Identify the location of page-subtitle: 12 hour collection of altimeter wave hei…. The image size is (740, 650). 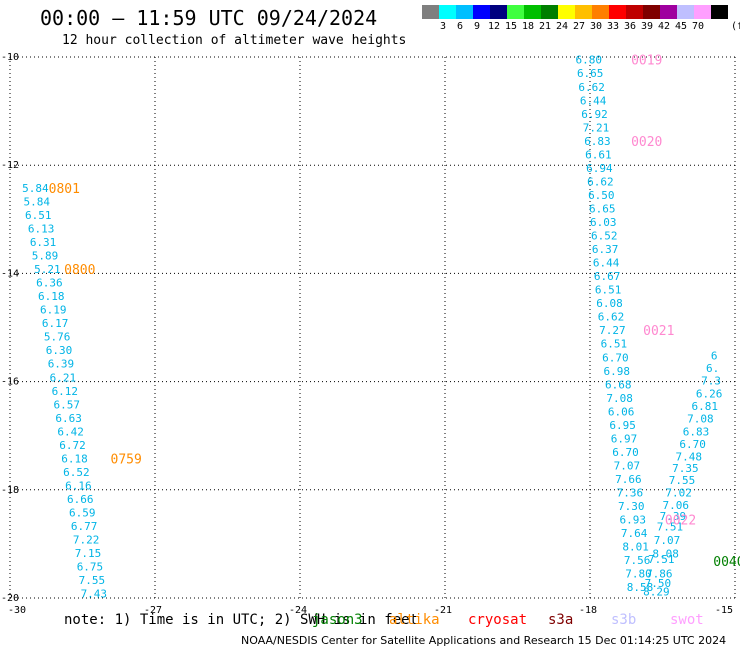
(234, 40).